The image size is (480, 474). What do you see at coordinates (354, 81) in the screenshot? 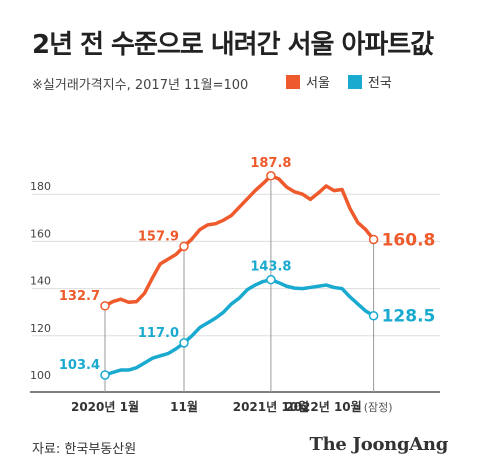
I see `legend-swatch-national` at bounding box center [354, 81].